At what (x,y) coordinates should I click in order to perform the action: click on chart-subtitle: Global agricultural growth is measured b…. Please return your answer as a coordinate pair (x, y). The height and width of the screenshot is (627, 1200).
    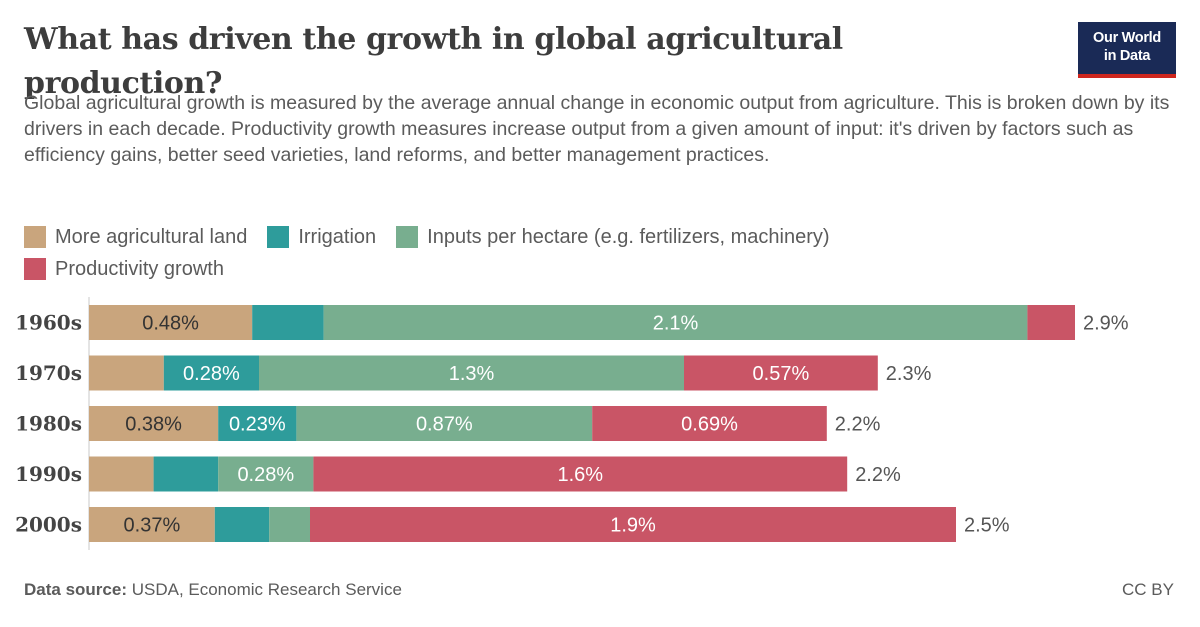
    Looking at the image, I should click on (597, 129).